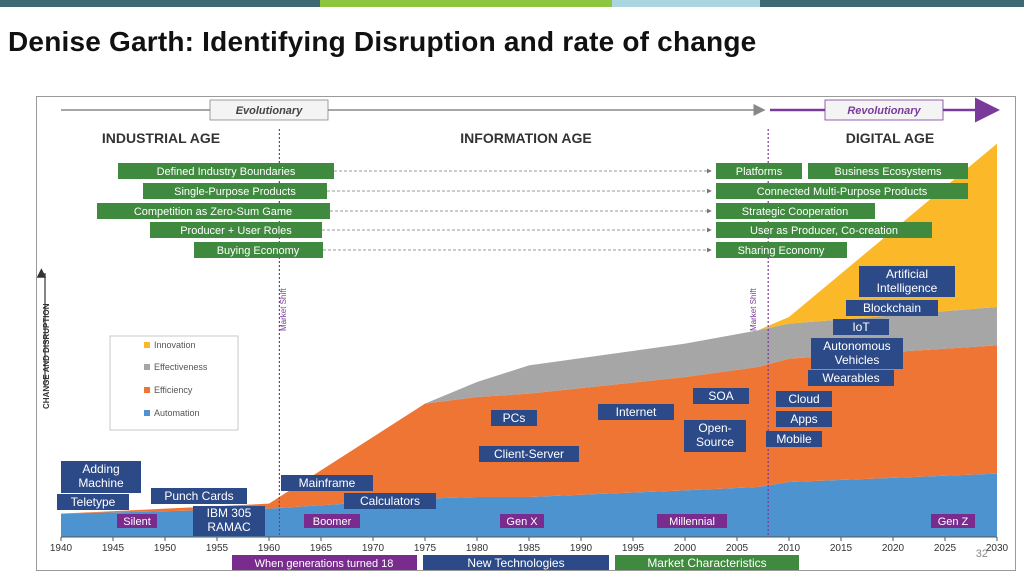  Describe the element at coordinates (893, 548) in the screenshot. I see `x-tick-label: 2020` at that location.